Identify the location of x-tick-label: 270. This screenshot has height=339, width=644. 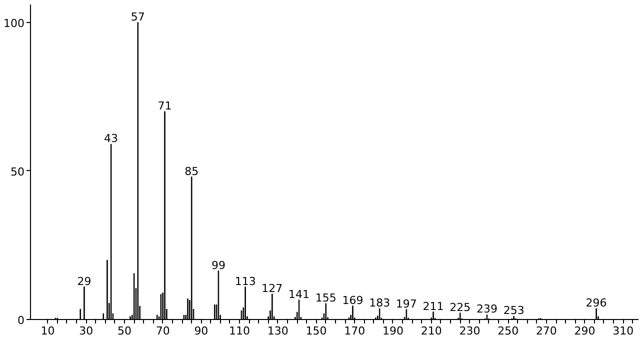
(546, 331).